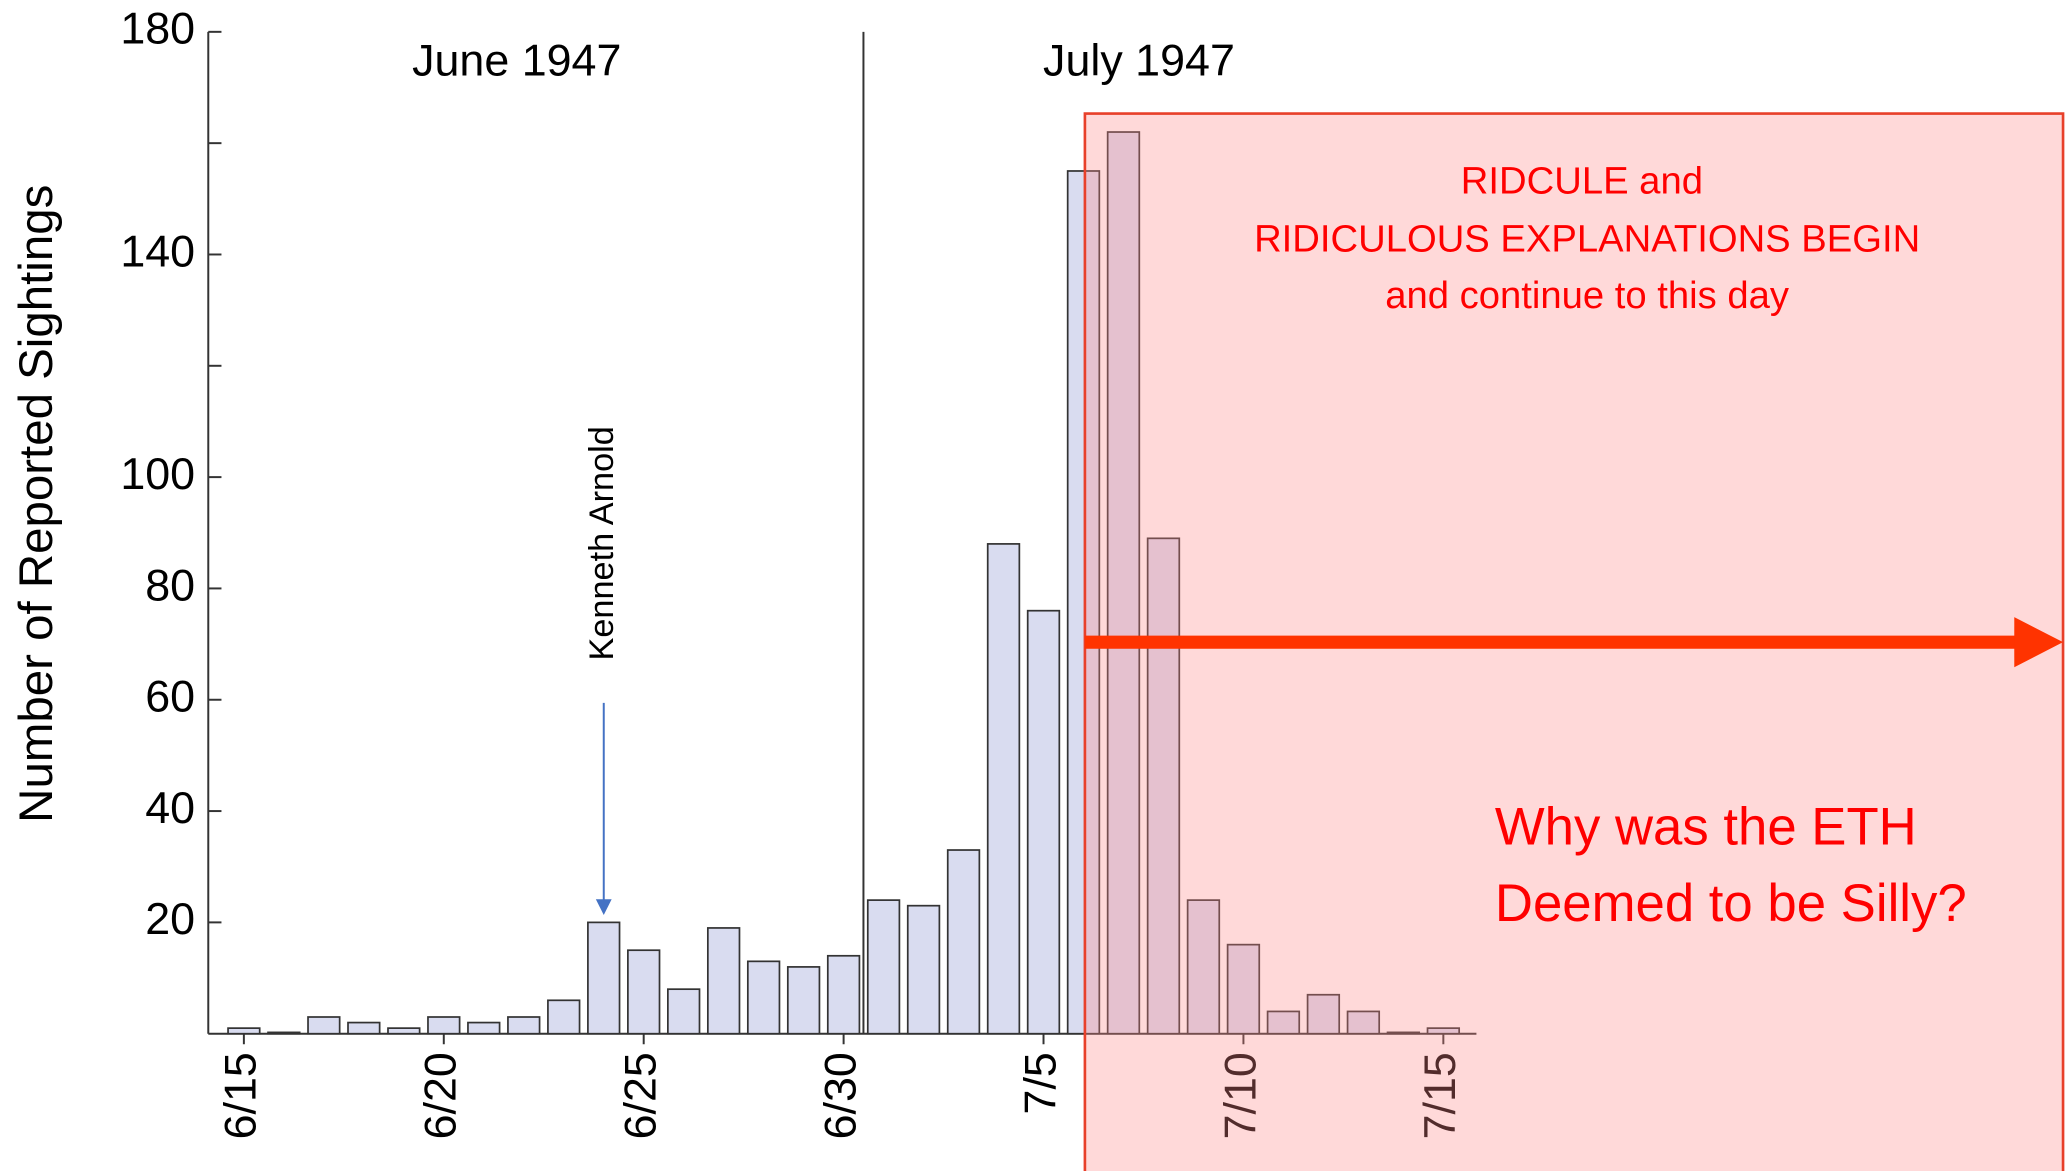 This screenshot has height=1171, width=2067. What do you see at coordinates (1587, 239) in the screenshot?
I see `annotation: RIDICULOUS EXPLANATIONS BEGIN` at bounding box center [1587, 239].